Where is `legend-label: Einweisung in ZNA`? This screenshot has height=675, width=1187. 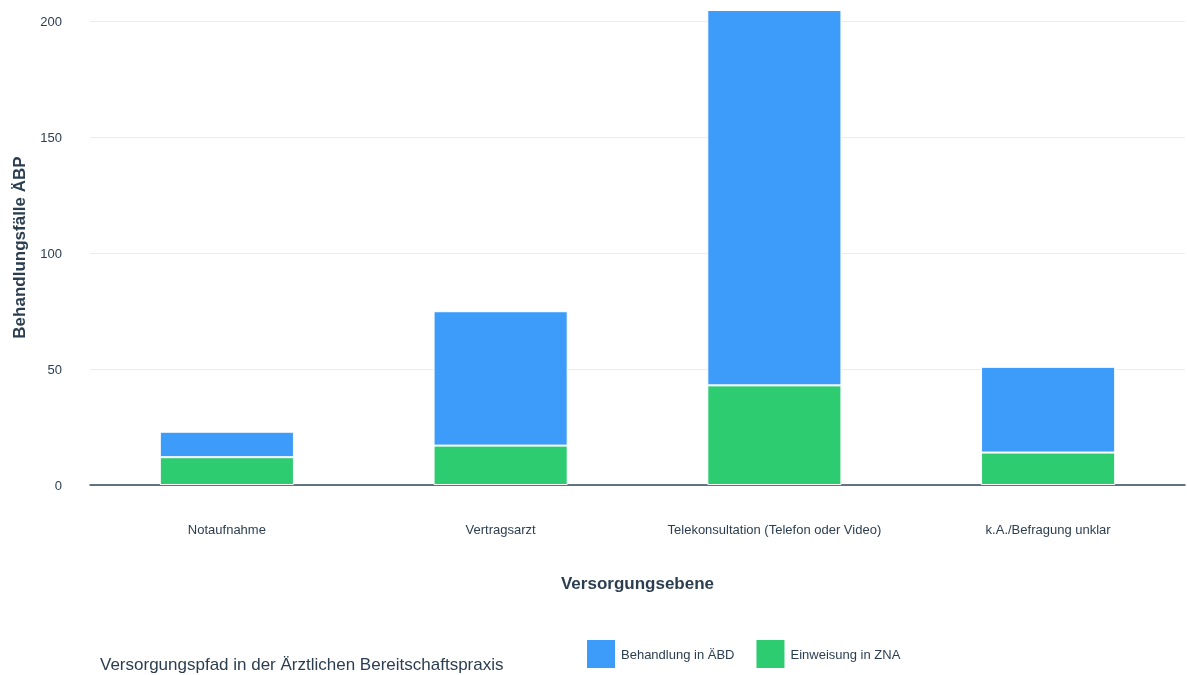 legend-label: Einweisung in ZNA is located at coordinates (845, 654).